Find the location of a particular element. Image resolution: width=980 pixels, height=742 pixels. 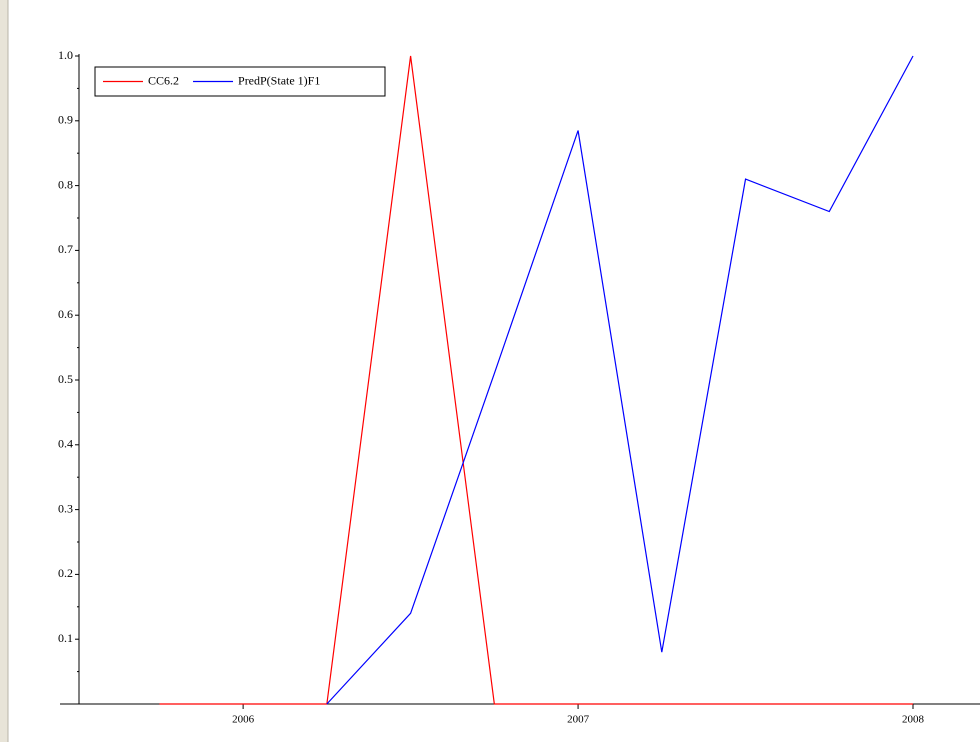

y-tick-label: 1.0 is located at coordinates (65, 55).